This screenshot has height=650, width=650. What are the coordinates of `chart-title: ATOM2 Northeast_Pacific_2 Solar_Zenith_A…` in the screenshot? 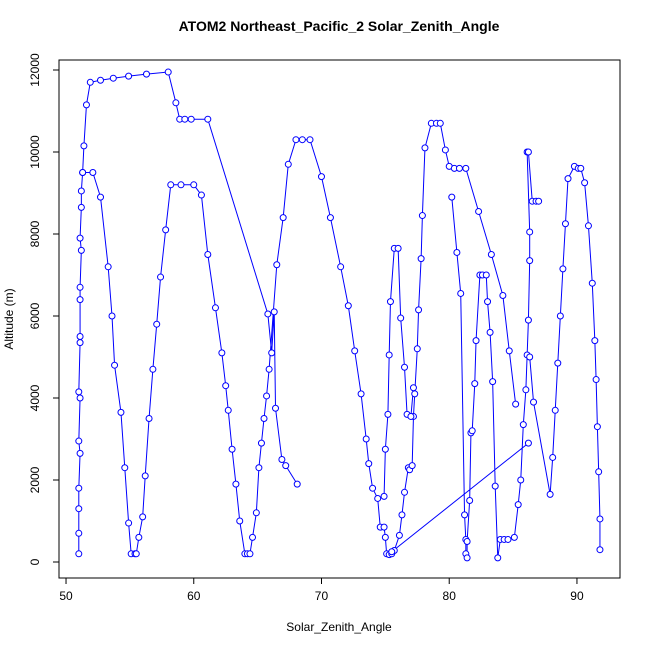 It's located at (339, 26).